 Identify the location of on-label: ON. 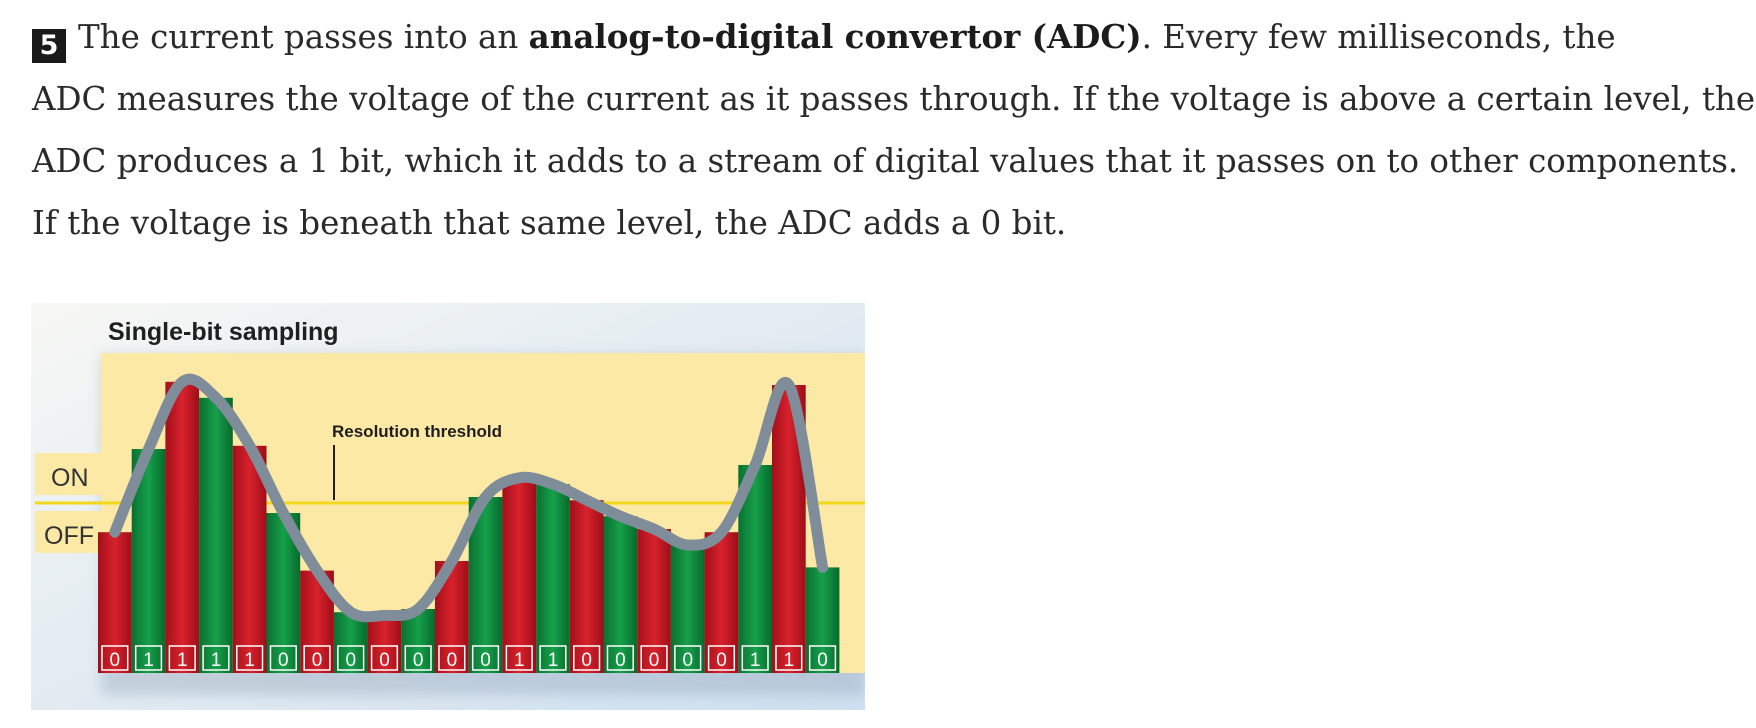
(70, 478).